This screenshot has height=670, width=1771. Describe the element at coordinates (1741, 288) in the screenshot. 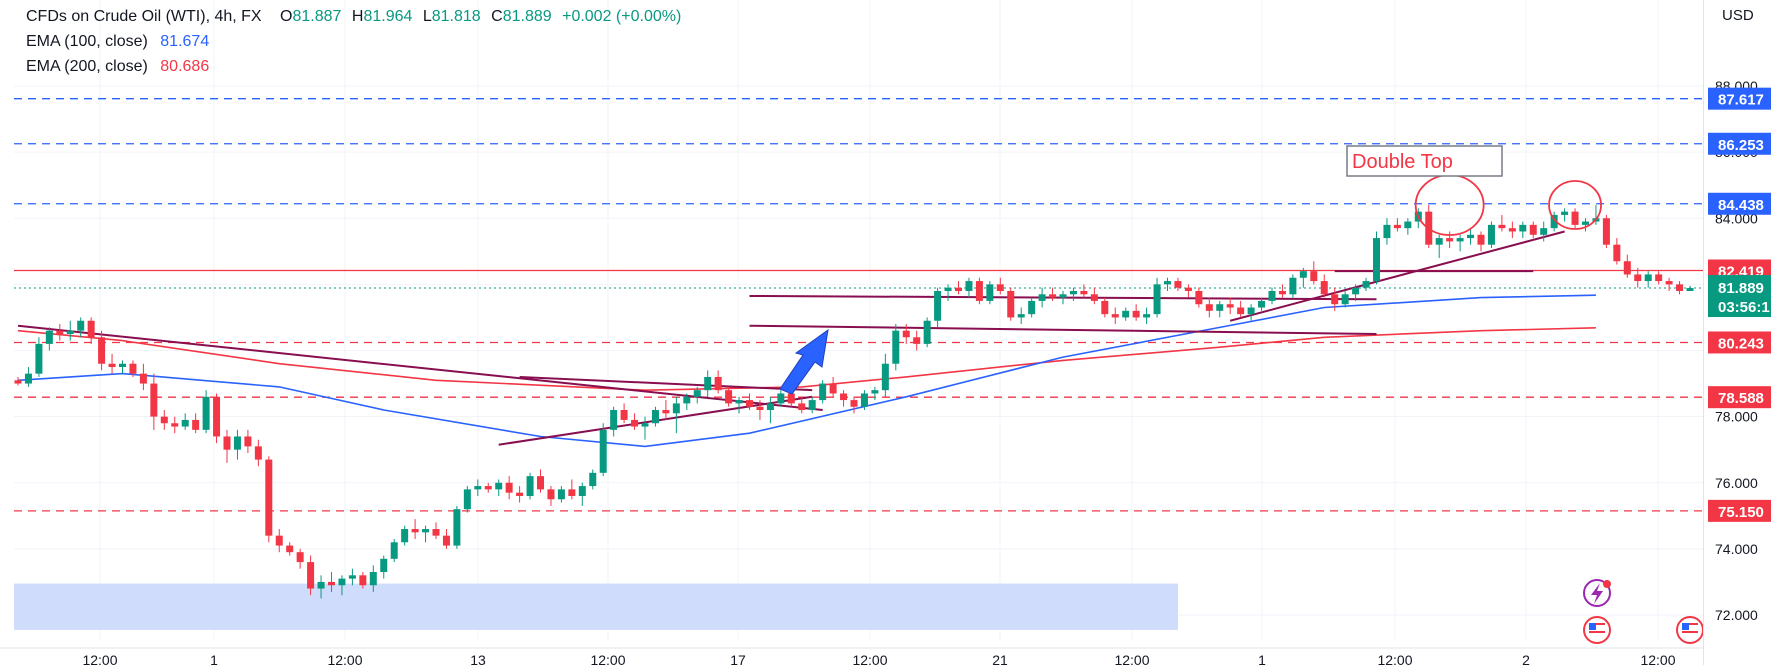

I see `current-price-tag: 81.889` at that location.